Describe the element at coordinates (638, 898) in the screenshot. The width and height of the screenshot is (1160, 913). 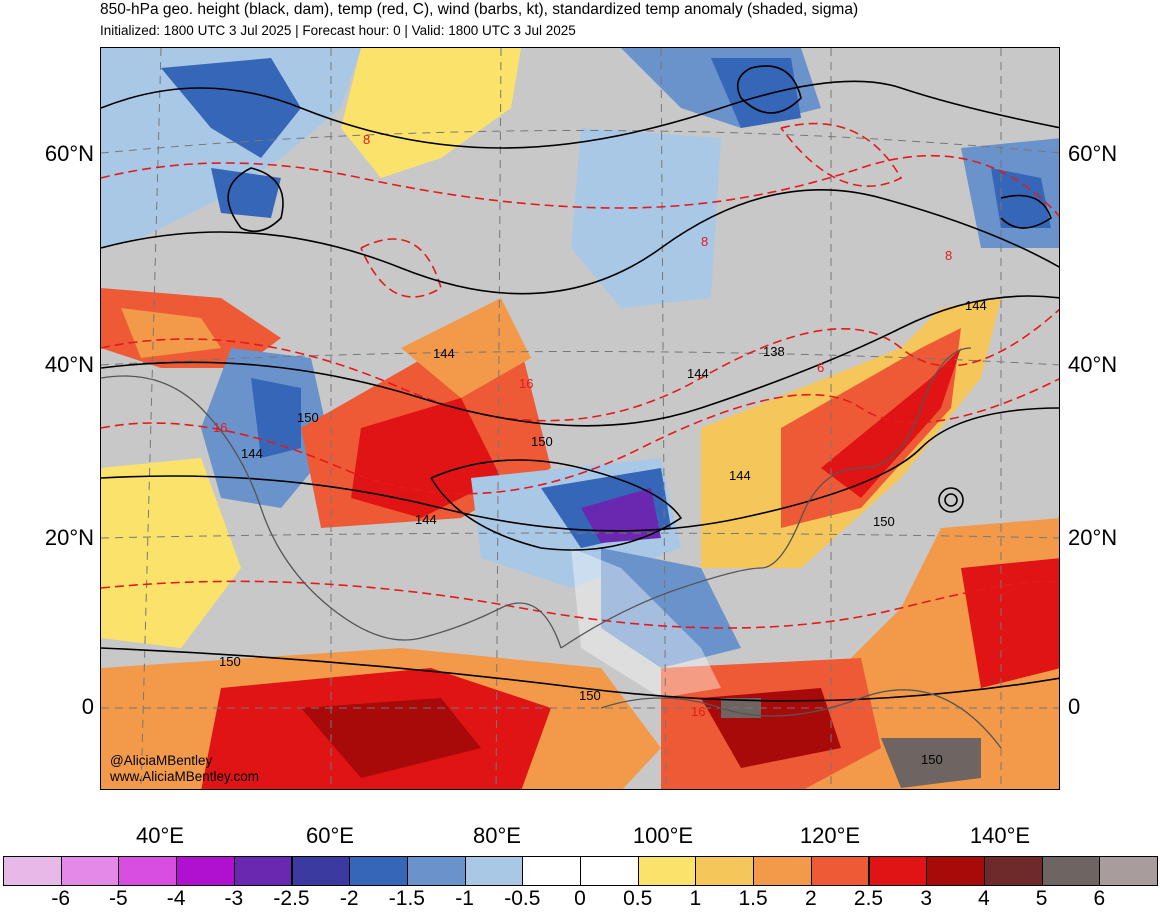
I see `colorbar-tick-label: 0.5` at that location.